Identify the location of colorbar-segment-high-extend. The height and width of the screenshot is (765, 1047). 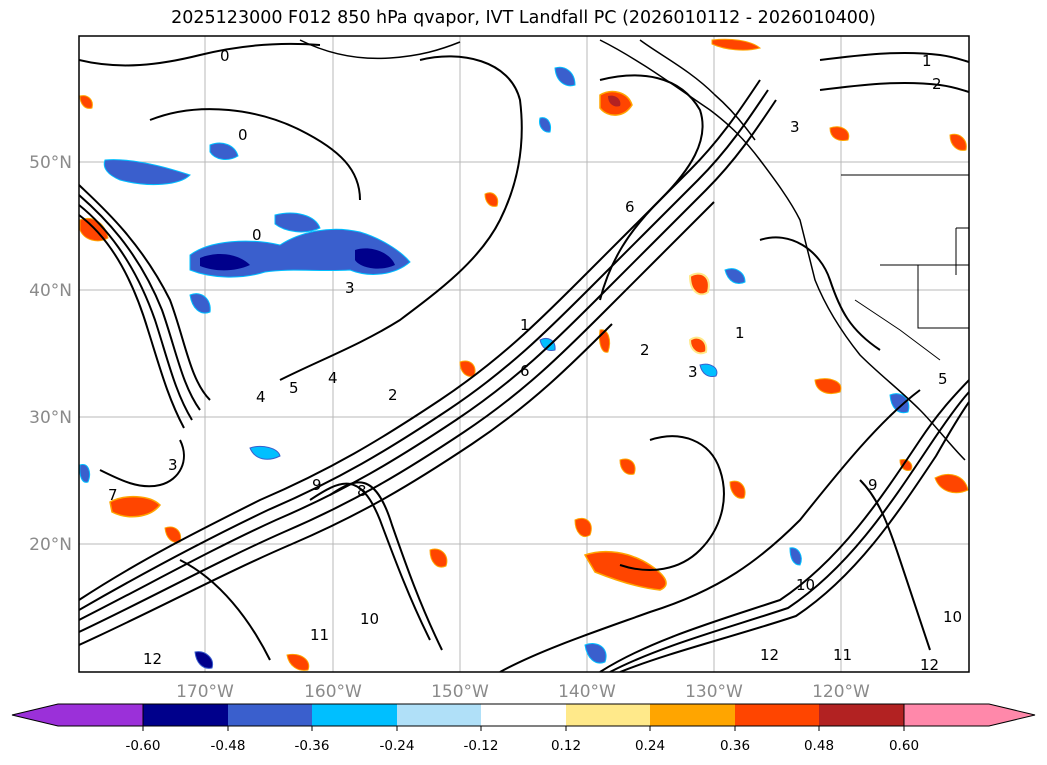
(969, 715).